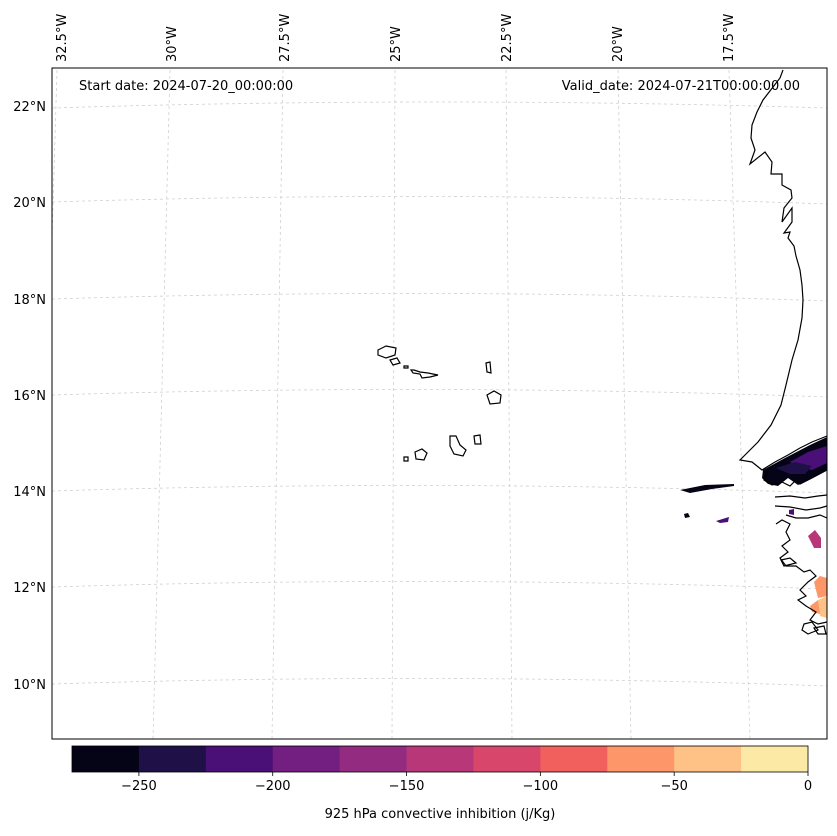 This screenshot has height=836, width=837. What do you see at coordinates (186, 86) in the screenshot?
I see `start-date-text: Start date: 2024-07-20_00:00:00` at bounding box center [186, 86].